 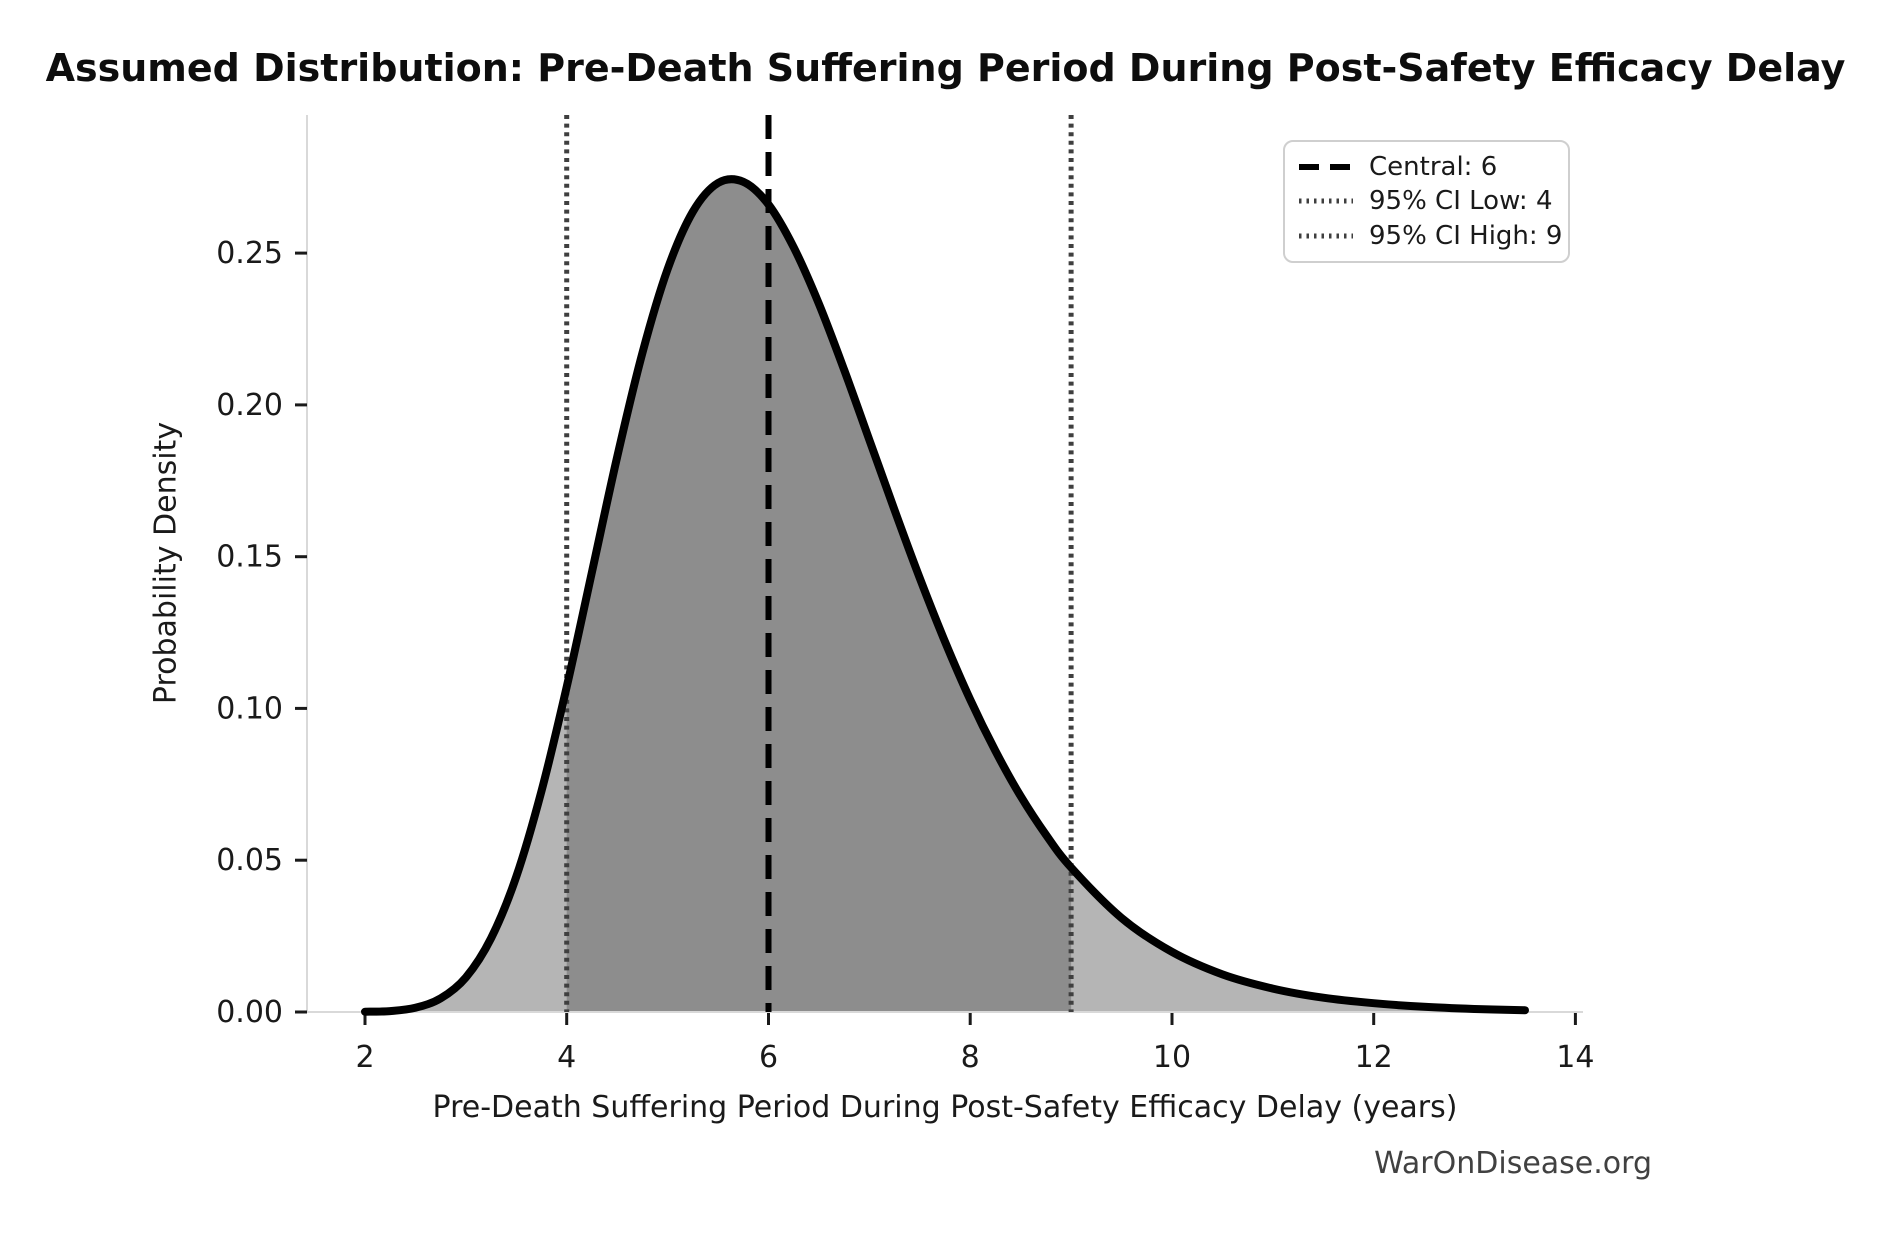 I want to click on x-tick-label: 14, so click(x=1575, y=1057).